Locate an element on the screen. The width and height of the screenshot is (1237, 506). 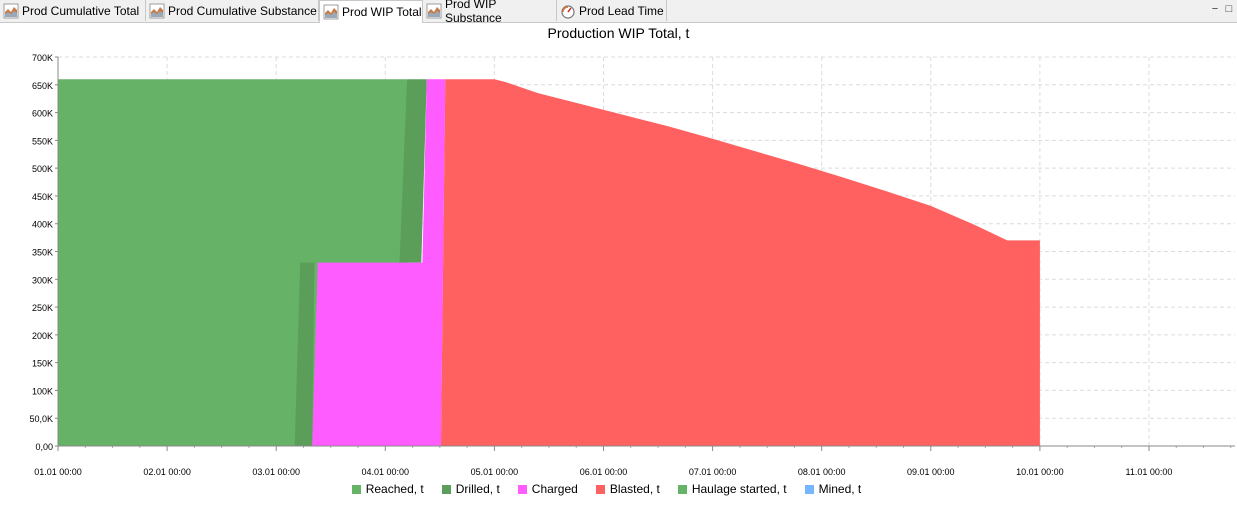
legend-label: Charged is located at coordinates (554, 489).